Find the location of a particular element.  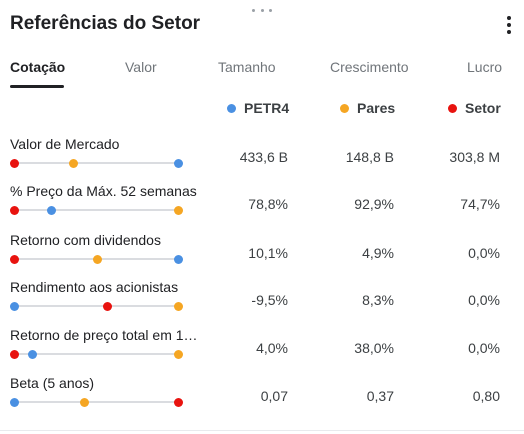

active-tab-indicator is located at coordinates (37, 86).